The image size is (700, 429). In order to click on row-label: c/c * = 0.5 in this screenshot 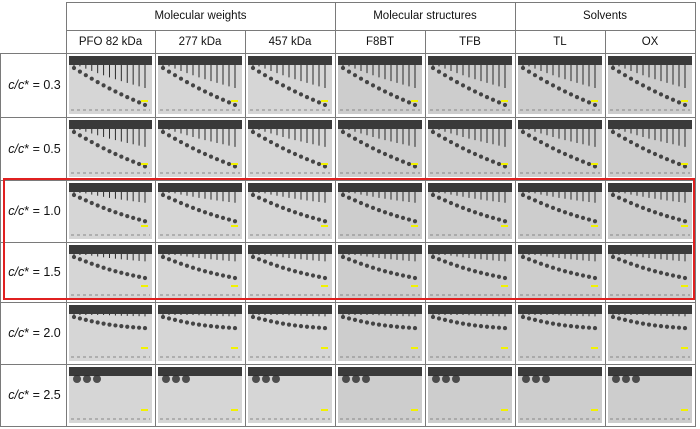, I will do `click(34, 148)`.